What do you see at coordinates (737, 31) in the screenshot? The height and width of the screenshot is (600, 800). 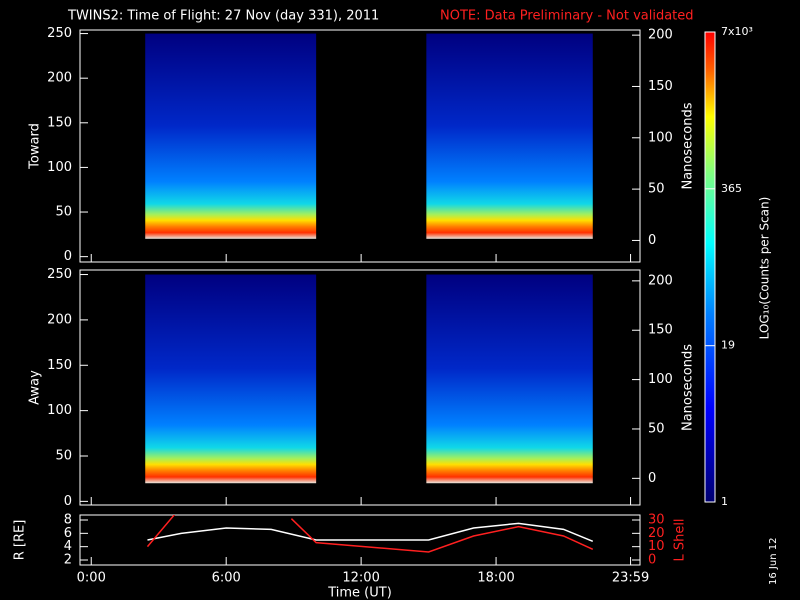 I see `colorbar-tick-label: 7x10³` at bounding box center [737, 31].